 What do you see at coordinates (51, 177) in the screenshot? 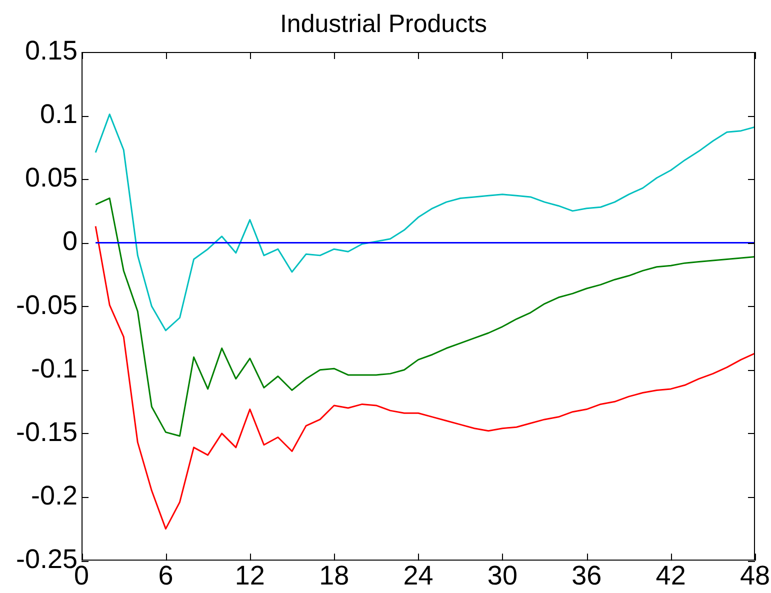
I see `y-tick-label: 0.05` at bounding box center [51, 177].